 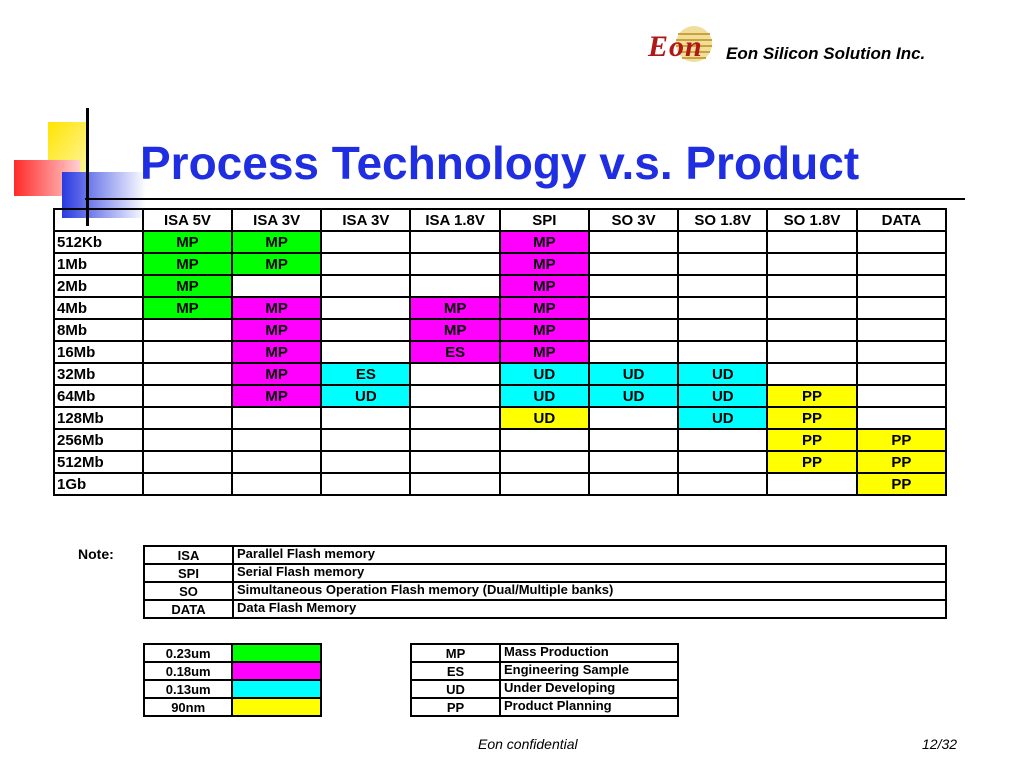 What do you see at coordinates (589, 707) in the screenshot?
I see `status-desc: Product Planning` at bounding box center [589, 707].